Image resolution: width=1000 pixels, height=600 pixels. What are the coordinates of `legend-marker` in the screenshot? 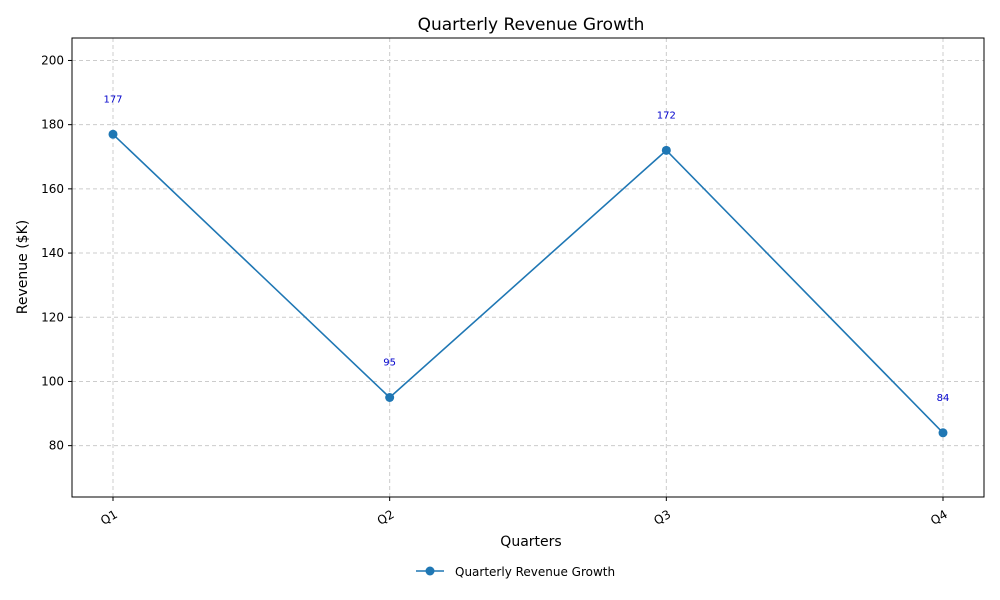 It's located at (430, 571).